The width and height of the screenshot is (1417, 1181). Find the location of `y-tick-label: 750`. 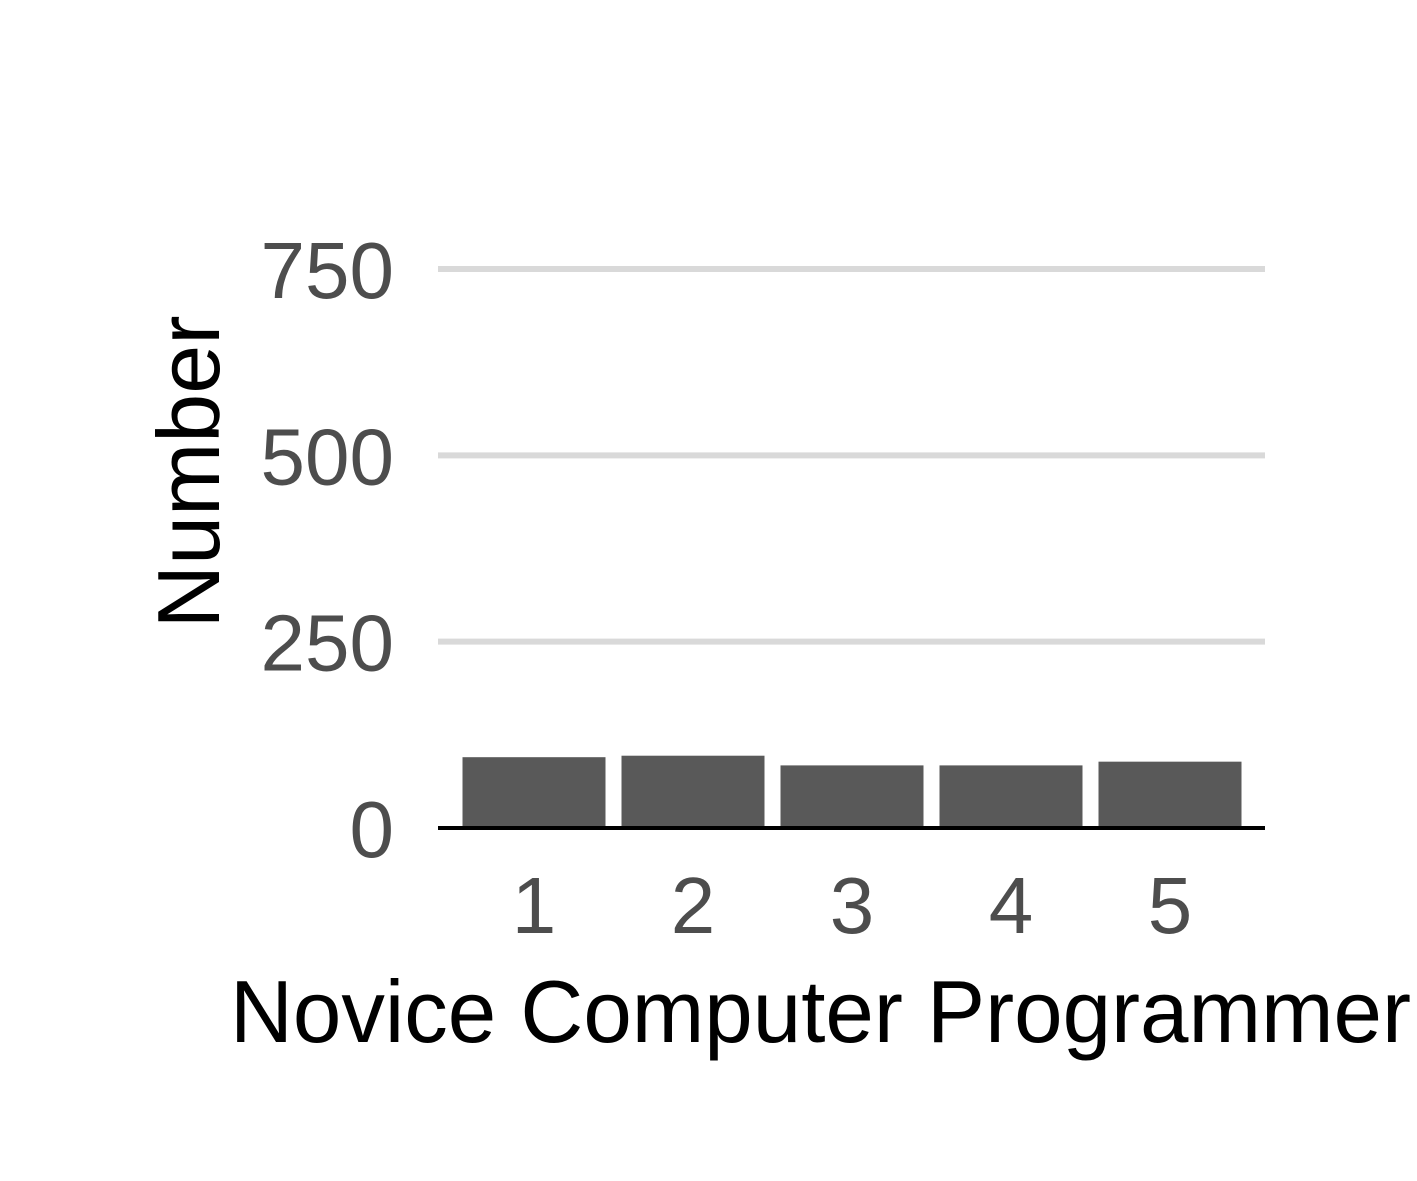

y-tick-label: 750 is located at coordinates (327, 270).